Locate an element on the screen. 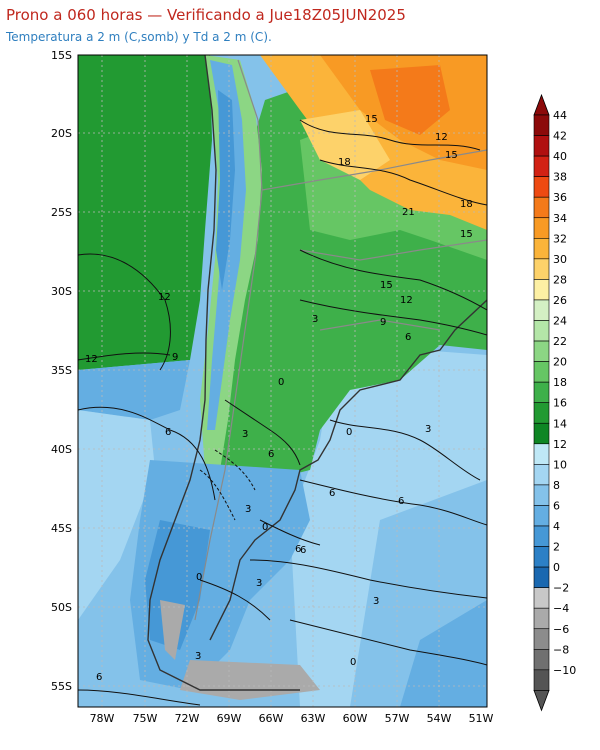 The image size is (600, 750). colorbar-label: −4 is located at coordinates (561, 608).